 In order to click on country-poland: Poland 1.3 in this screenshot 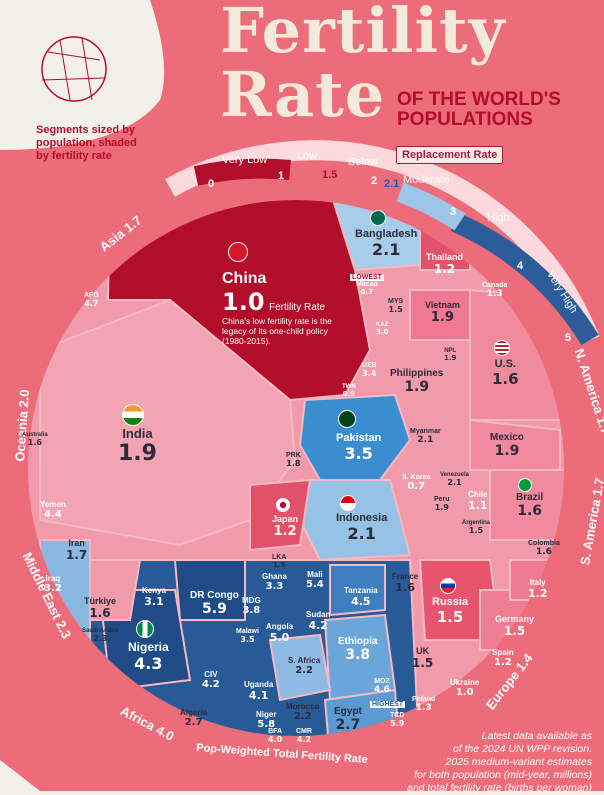, I will do `click(423, 704)`.